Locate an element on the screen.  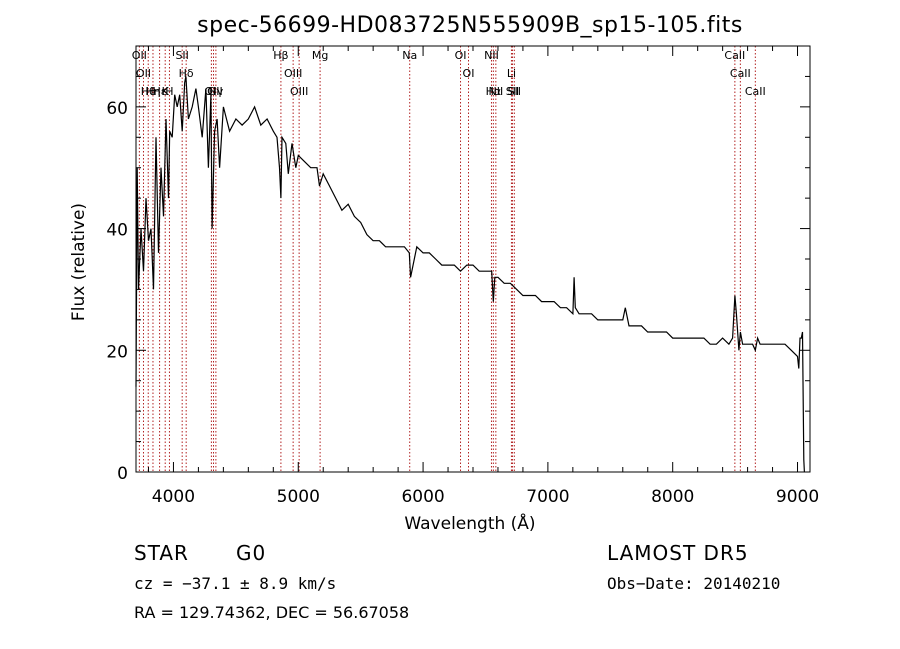
y-tick-label-0: 0 is located at coordinates (122, 474).